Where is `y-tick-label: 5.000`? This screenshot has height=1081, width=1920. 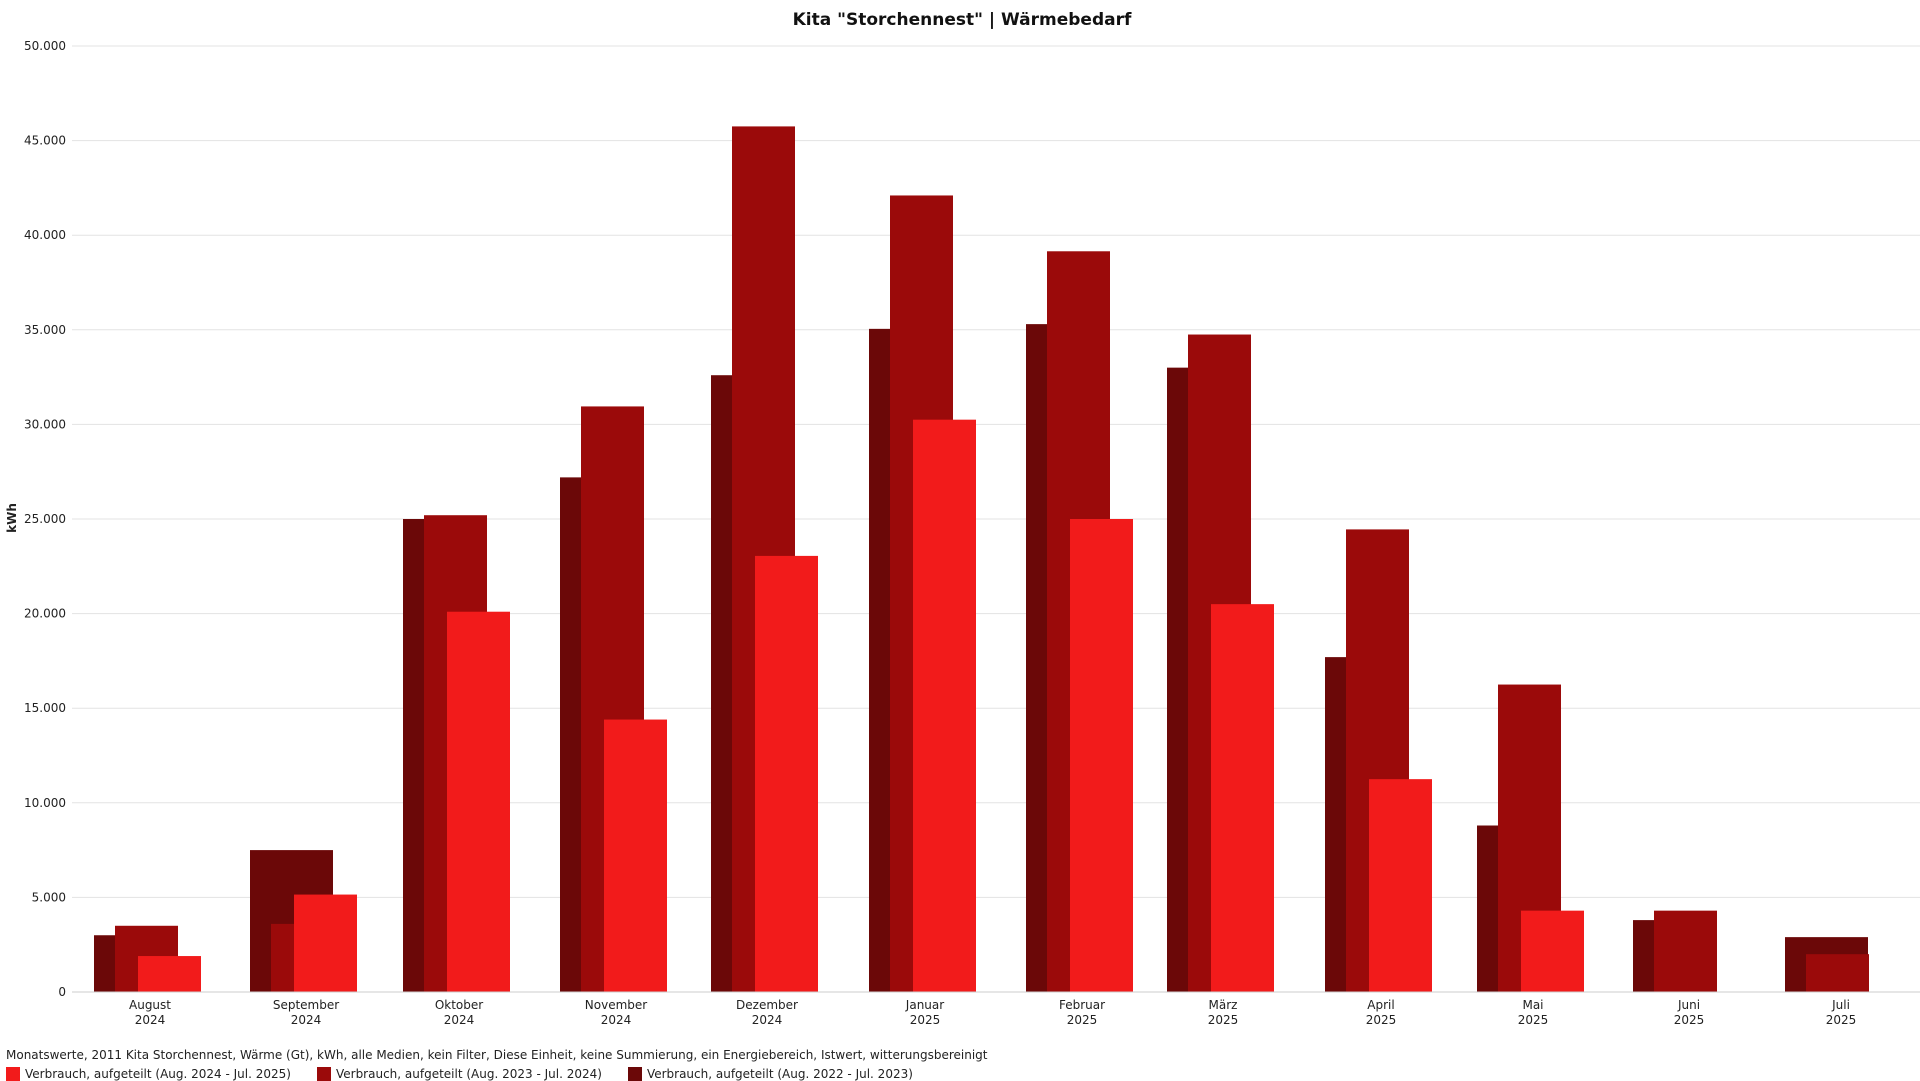 y-tick-label: 5.000 is located at coordinates (49, 897).